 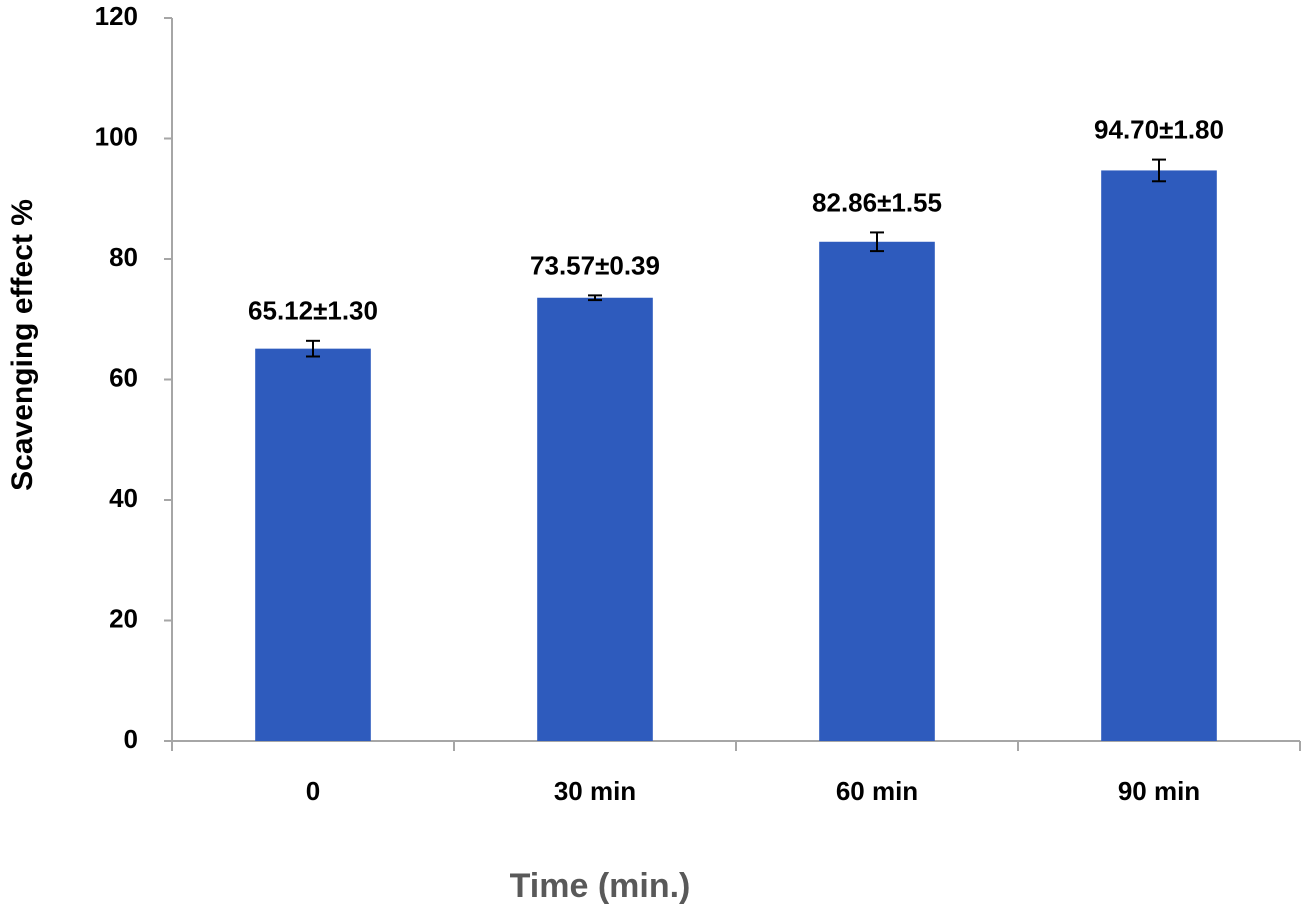 What do you see at coordinates (116, 136) in the screenshot?
I see `y-tick-label: 100` at bounding box center [116, 136].